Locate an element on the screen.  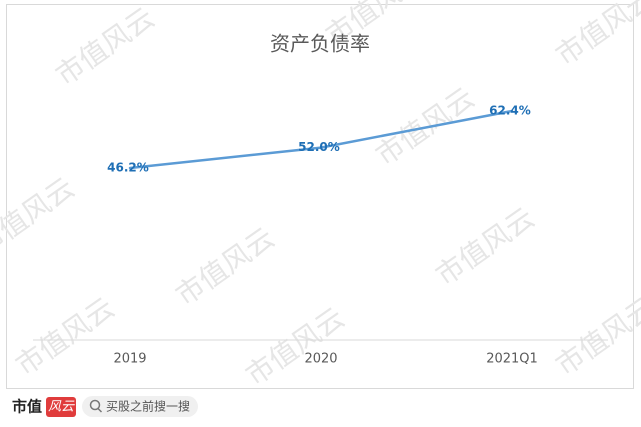
search-text: 买股之前搜一搜 is located at coordinates (148, 406).